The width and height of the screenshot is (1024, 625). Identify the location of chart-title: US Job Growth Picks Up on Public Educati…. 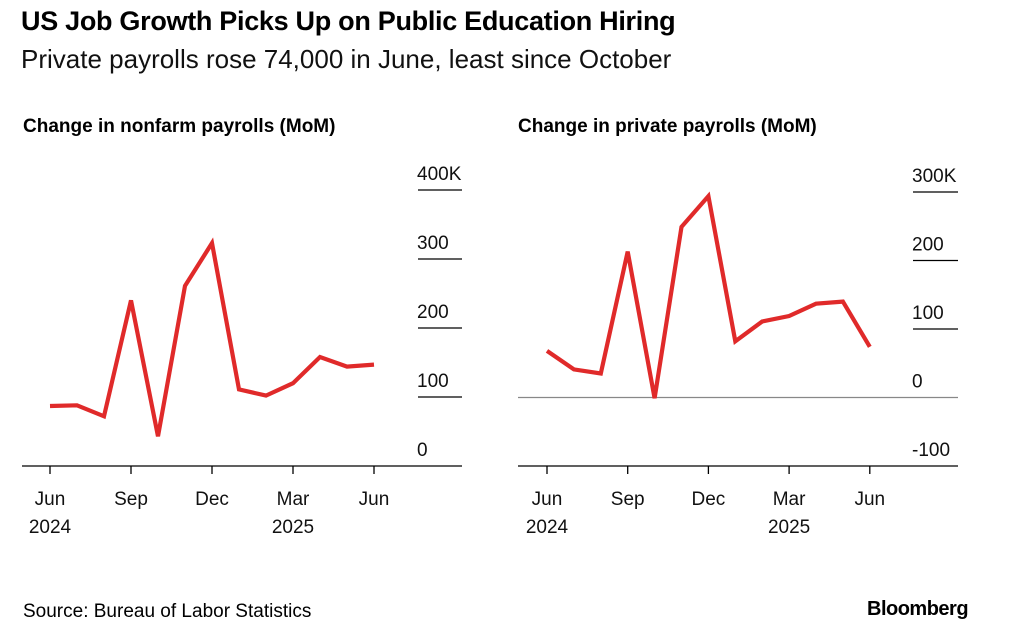
(348, 21).